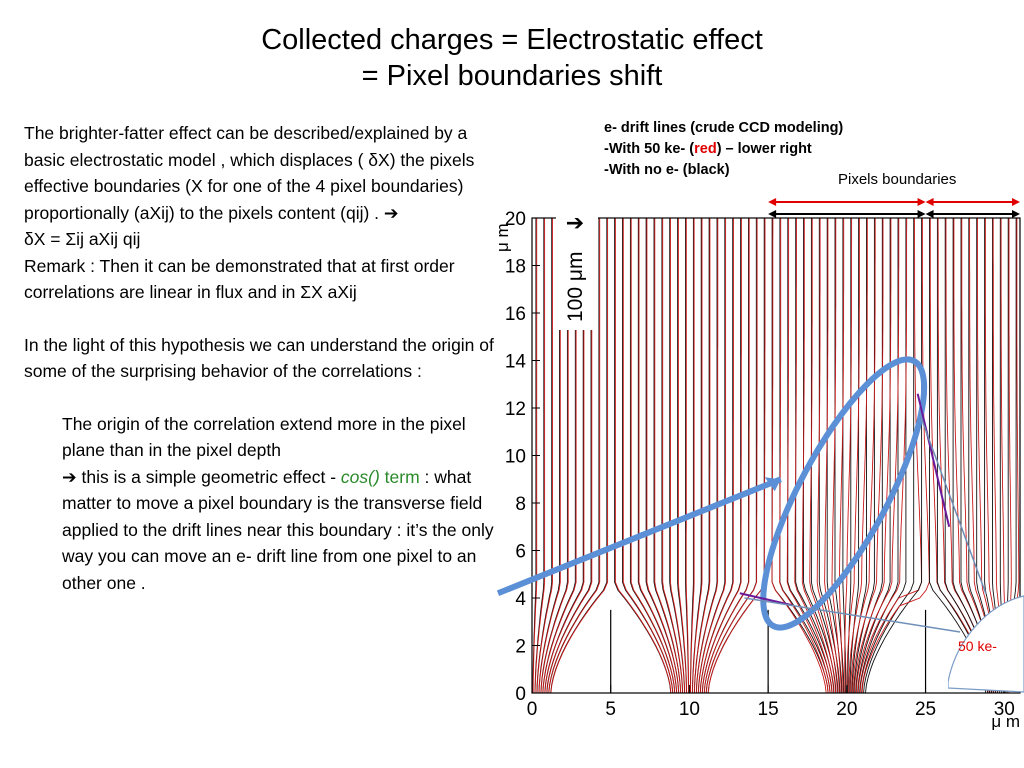 Image resolution: width=1024 pixels, height=768 pixels. What do you see at coordinates (201, 476) in the screenshot?
I see `geometric-prefix: ➔ this is a simple geometric effect -` at bounding box center [201, 476].